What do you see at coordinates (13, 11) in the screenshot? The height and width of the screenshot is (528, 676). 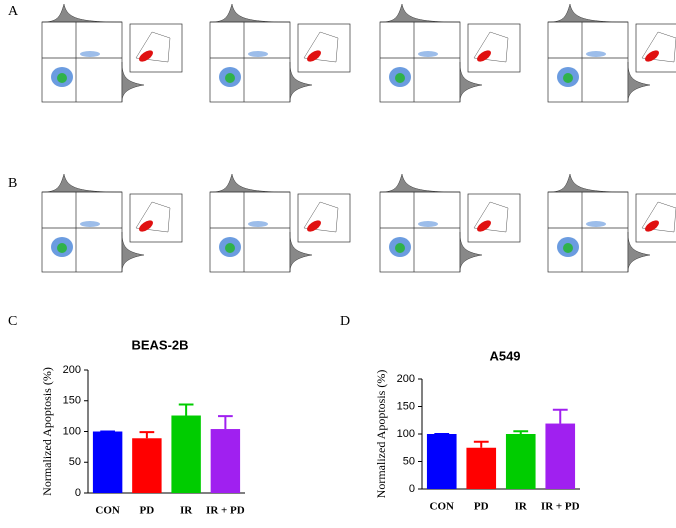 I see `panel-label: A` at bounding box center [13, 11].